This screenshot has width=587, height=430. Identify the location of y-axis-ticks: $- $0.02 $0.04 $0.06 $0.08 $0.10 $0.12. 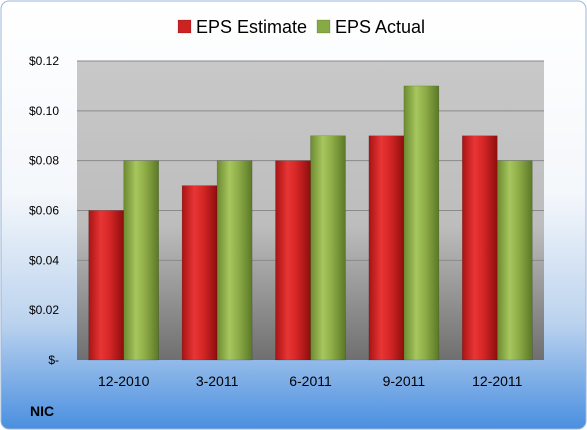
(44, 210).